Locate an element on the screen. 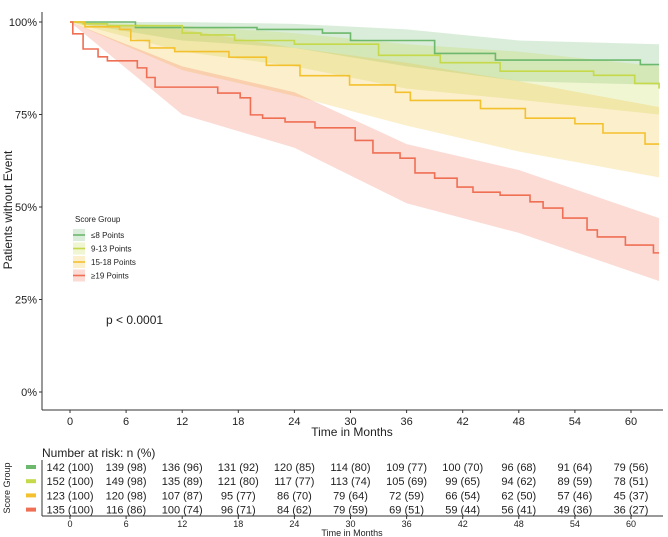 This screenshot has height=537, width=668. risk-cell: 99 (65) is located at coordinates (462, 482).